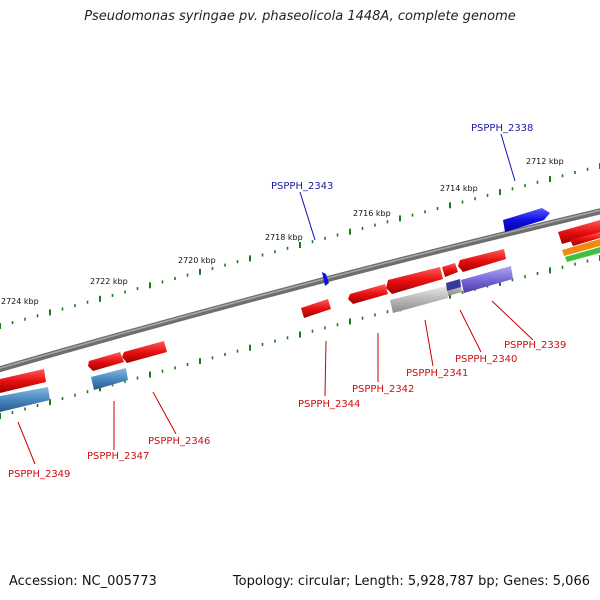 The height and width of the screenshot is (600, 600). I want to click on scale-label-2714: 2714 kbp, so click(459, 188).